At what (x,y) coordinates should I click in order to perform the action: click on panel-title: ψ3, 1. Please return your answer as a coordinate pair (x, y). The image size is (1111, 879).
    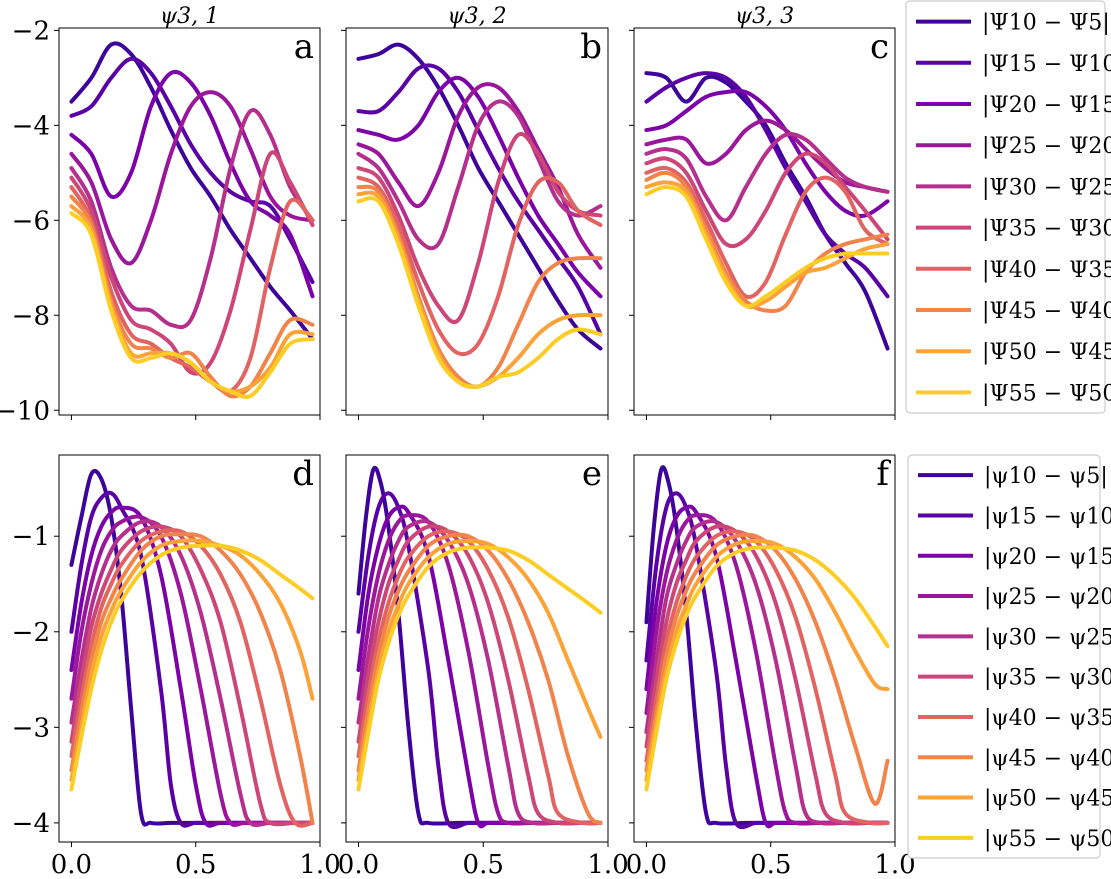
    Looking at the image, I should click on (189, 16).